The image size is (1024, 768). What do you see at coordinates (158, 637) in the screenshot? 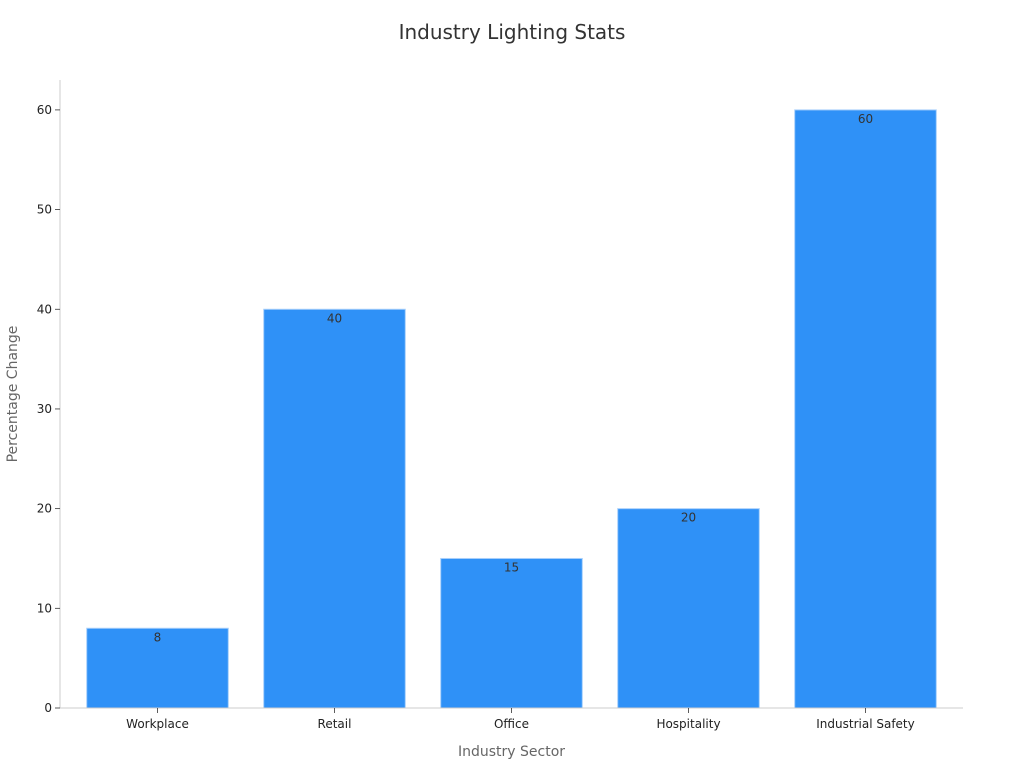
I see `data-label: 8` at bounding box center [158, 637].